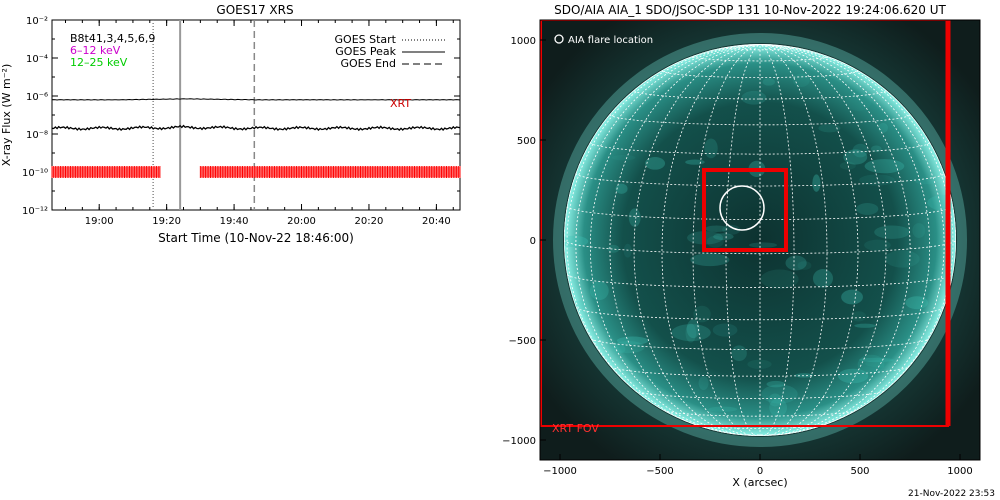 The width and height of the screenshot is (1000, 500). I want to click on goes-legend-right: GOES Start GOES Peak GOES End, so click(390, 51).